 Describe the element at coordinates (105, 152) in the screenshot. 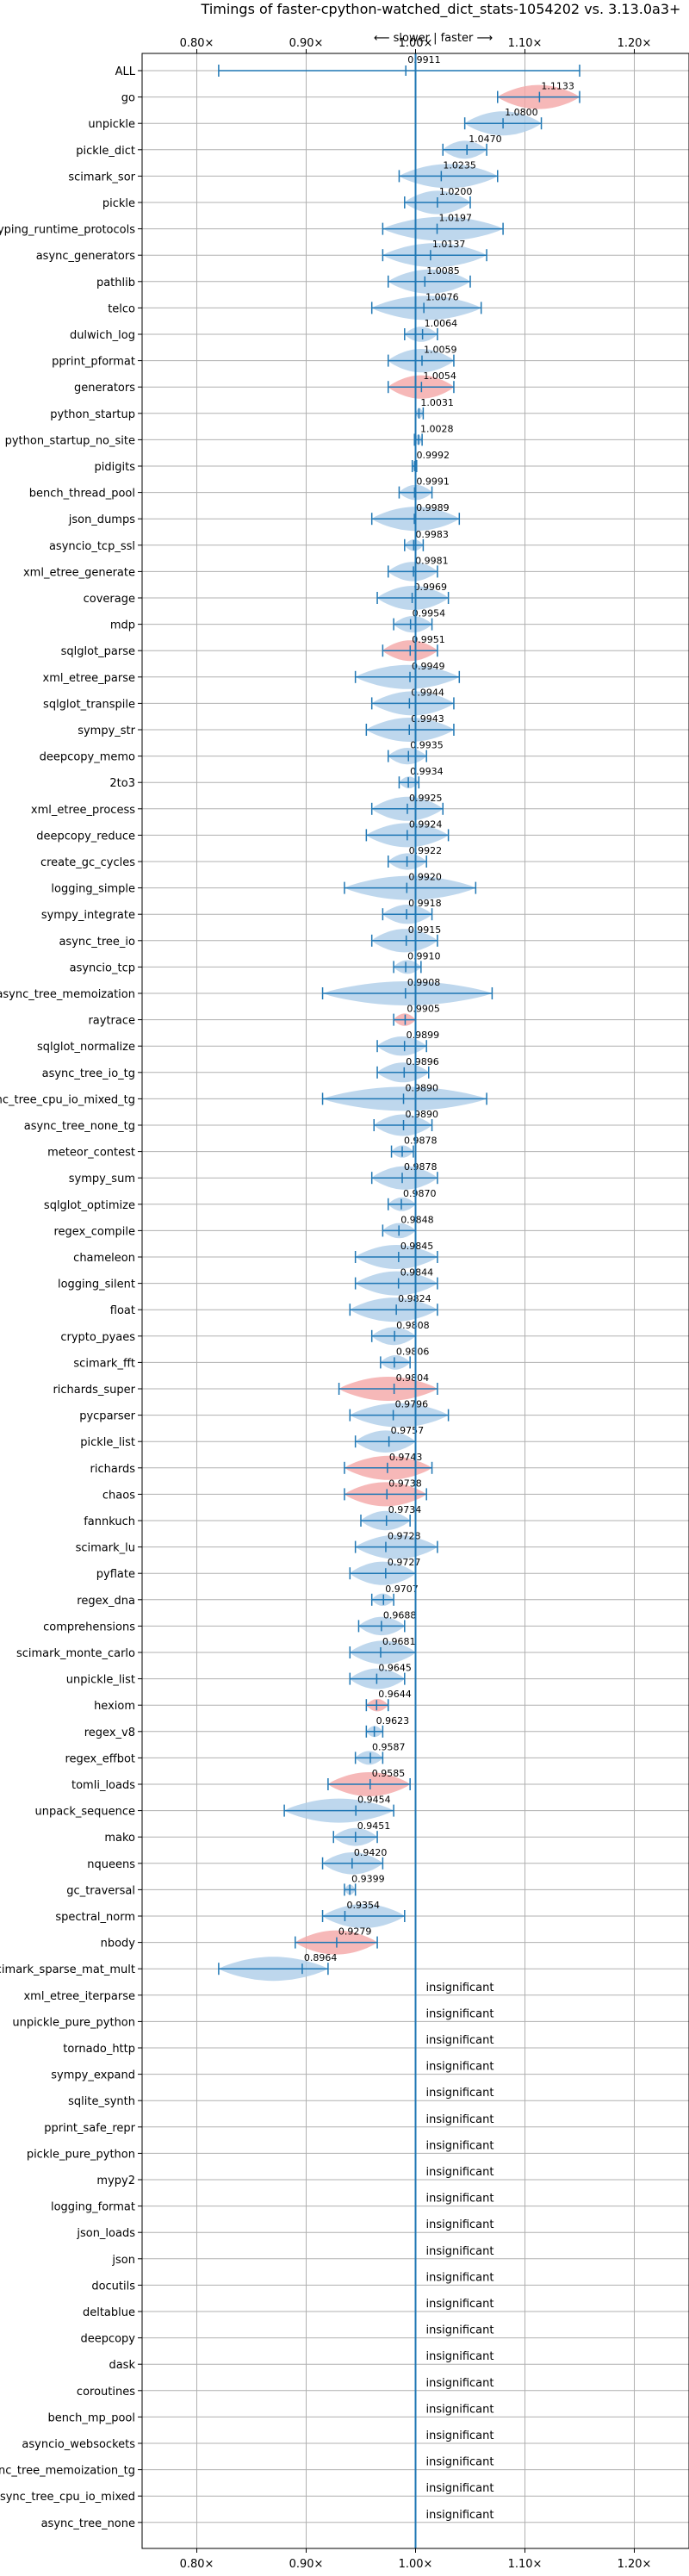

I see `benchmark-label: pickle_dict` at that location.